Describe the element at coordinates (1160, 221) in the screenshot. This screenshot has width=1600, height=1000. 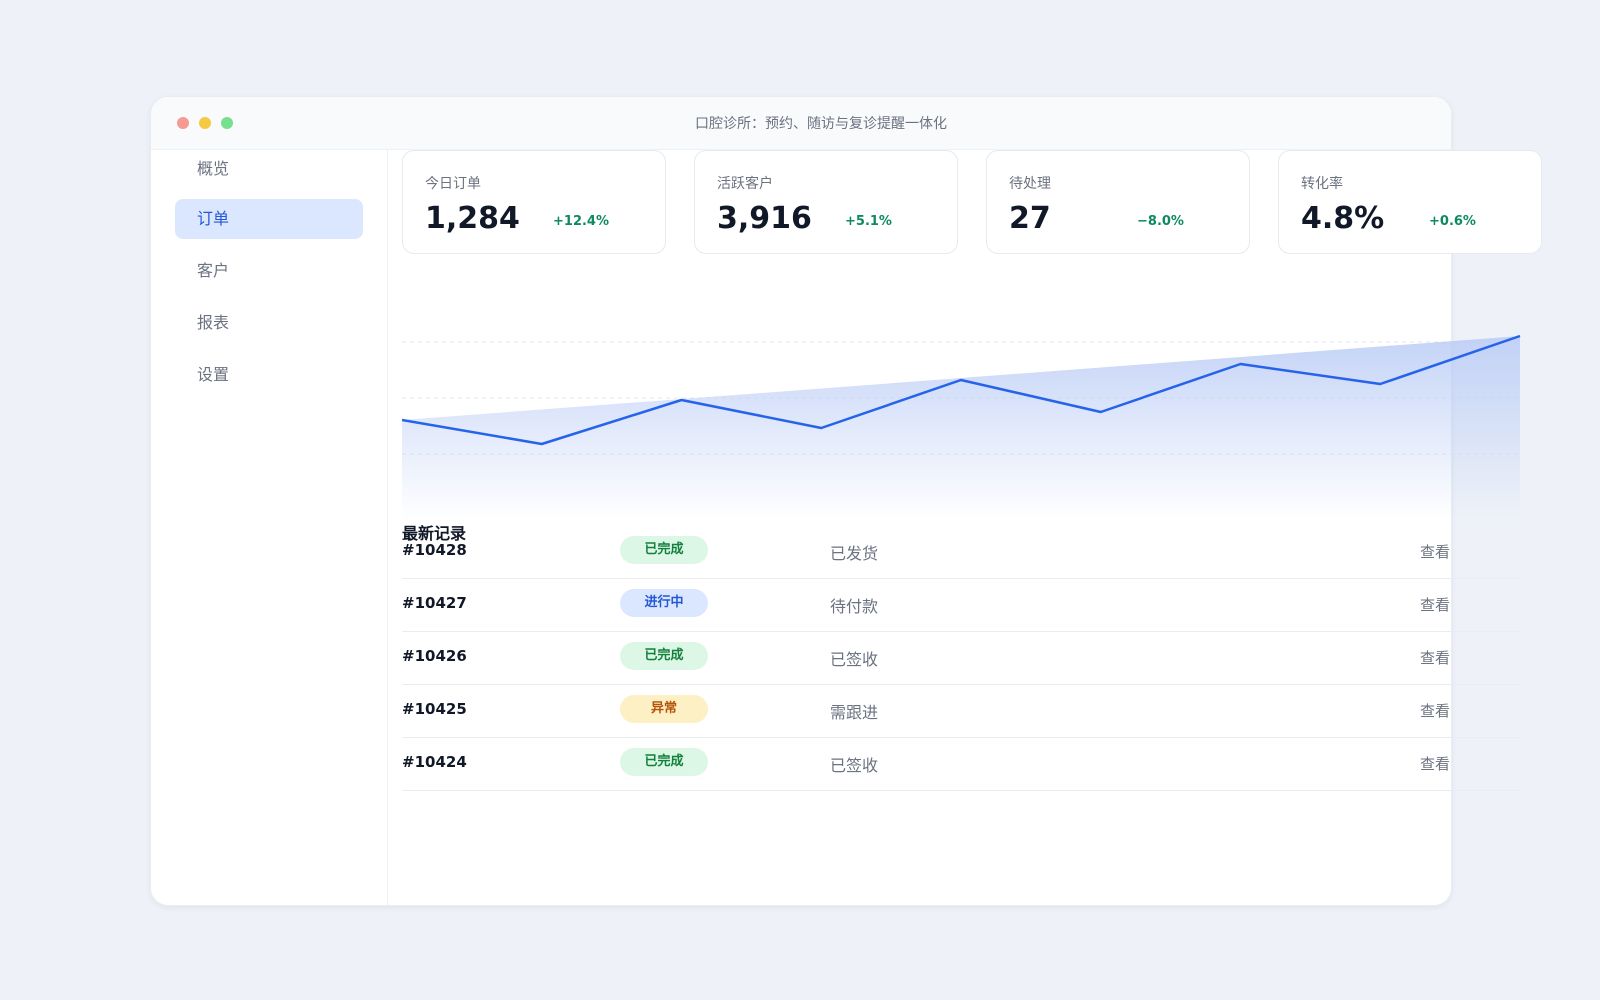
I see `kpi-delta: −8.0%` at that location.